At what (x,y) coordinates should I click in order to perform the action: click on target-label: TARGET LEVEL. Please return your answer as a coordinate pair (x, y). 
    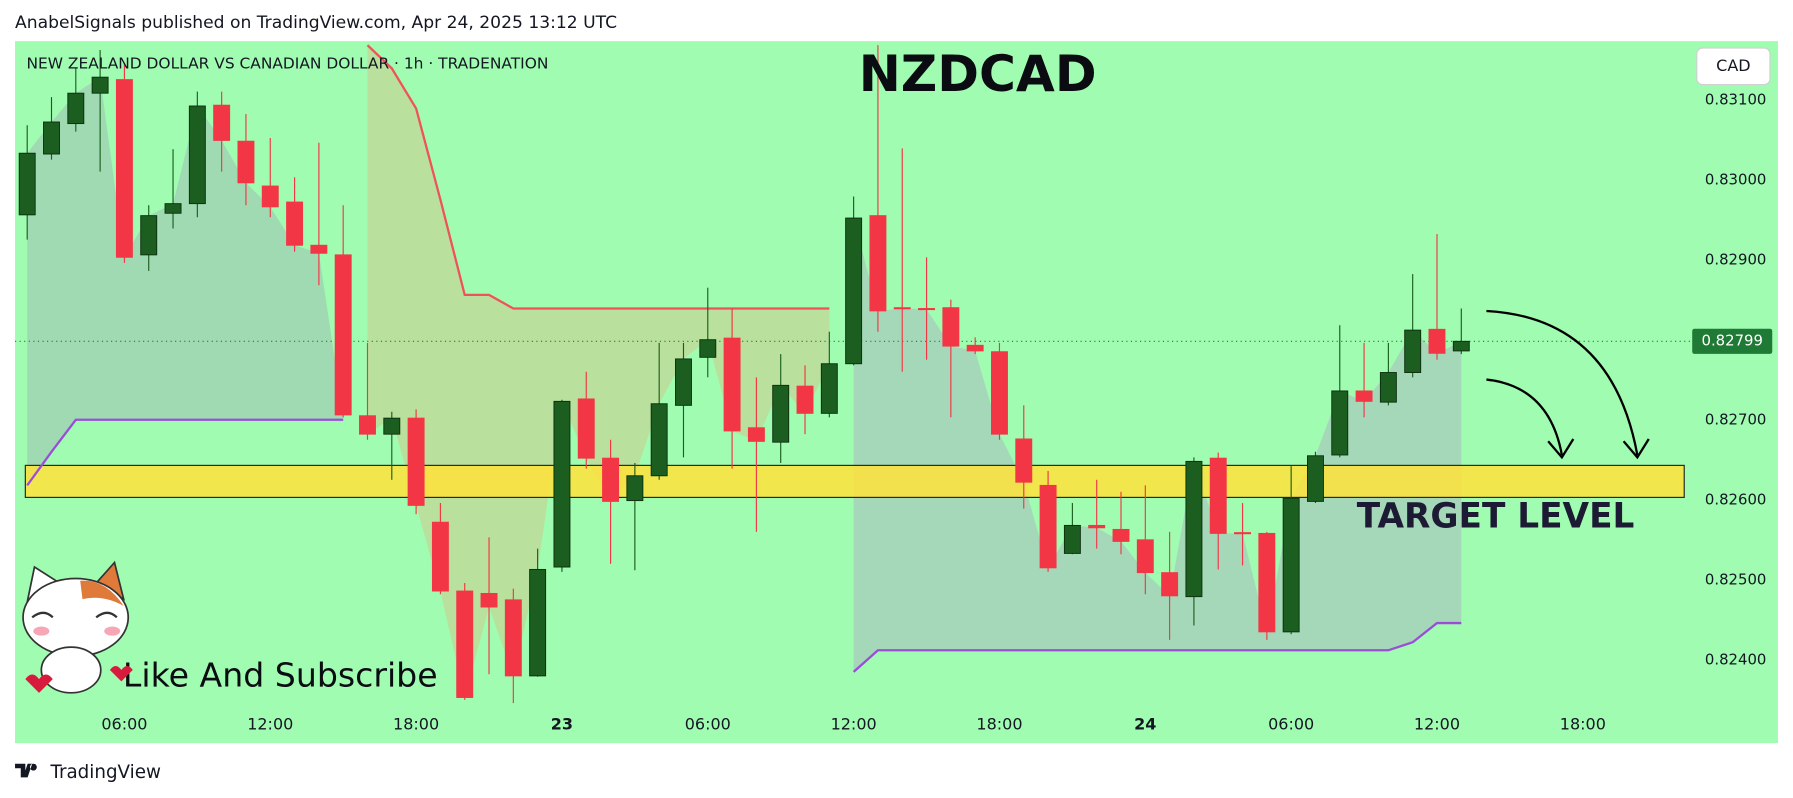
    Looking at the image, I should click on (1496, 516).